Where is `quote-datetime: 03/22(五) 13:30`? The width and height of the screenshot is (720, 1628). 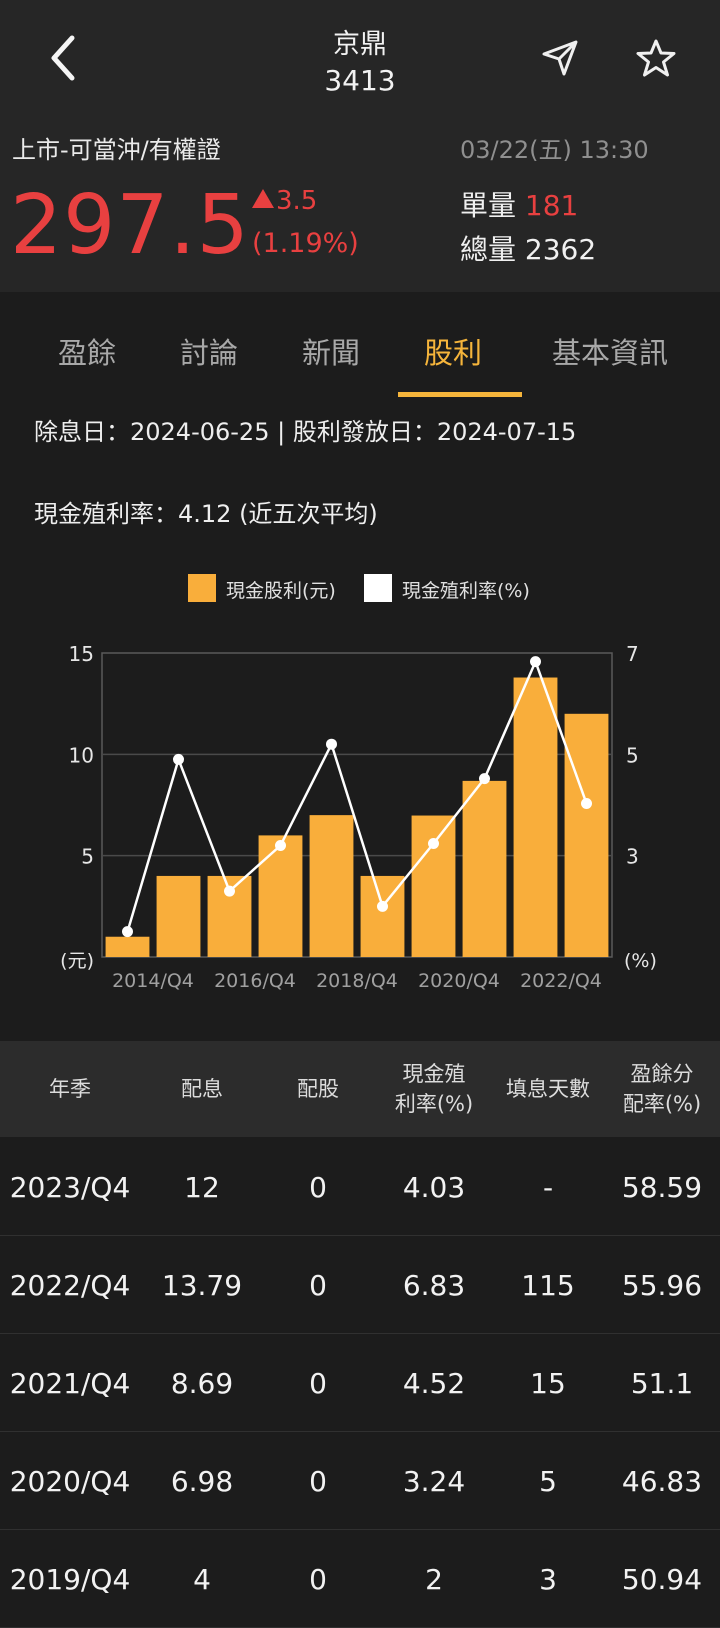 quote-datetime: 03/22(五) 13:30 is located at coordinates (554, 150).